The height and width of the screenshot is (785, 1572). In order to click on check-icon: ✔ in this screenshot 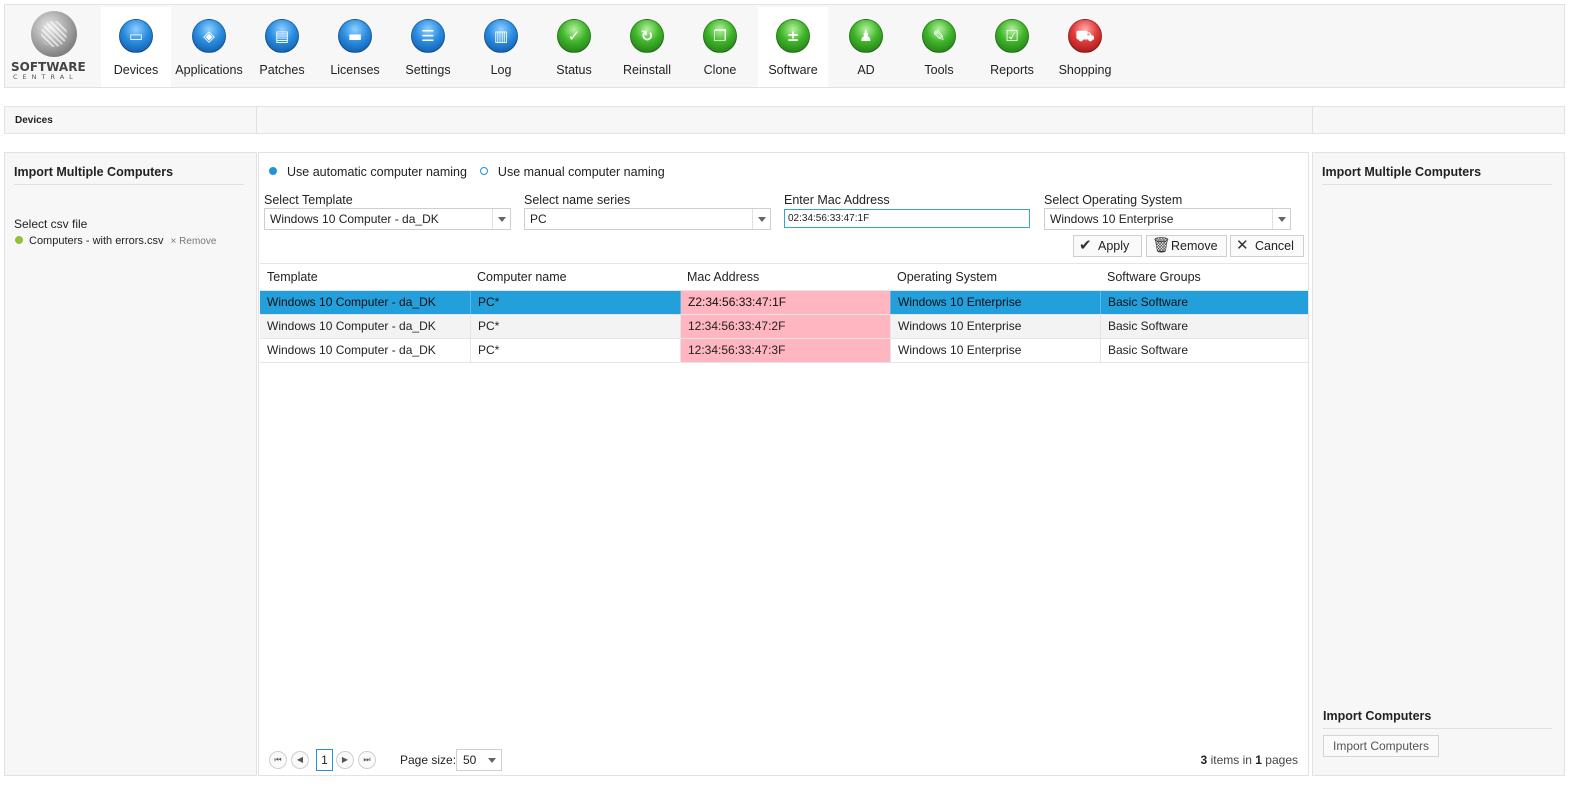, I will do `click(1085, 245)`.